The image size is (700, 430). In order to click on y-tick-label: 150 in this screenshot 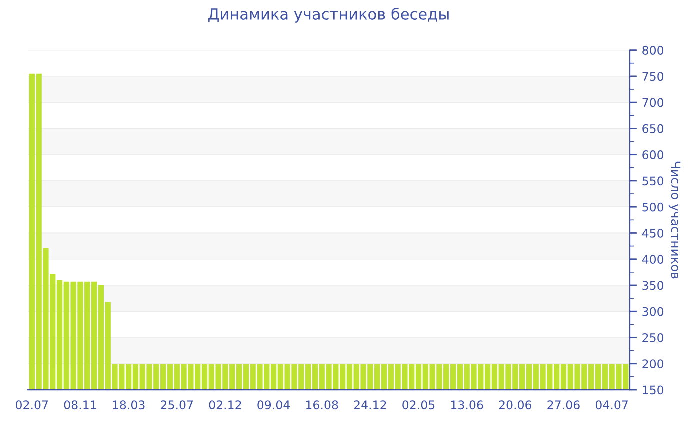, I will do `click(653, 390)`.